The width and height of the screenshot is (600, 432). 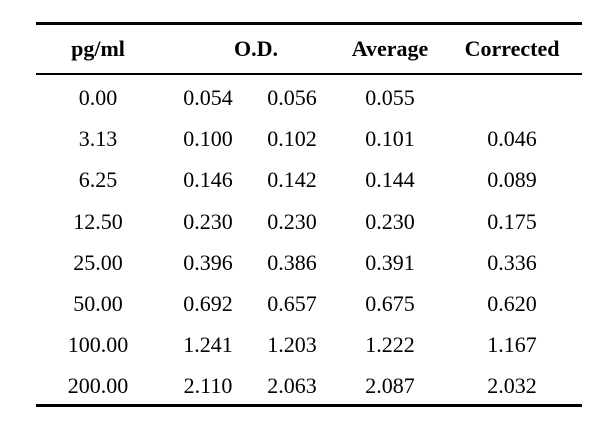 What do you see at coordinates (309, 405) in the screenshot?
I see `bottom-rule` at bounding box center [309, 405].